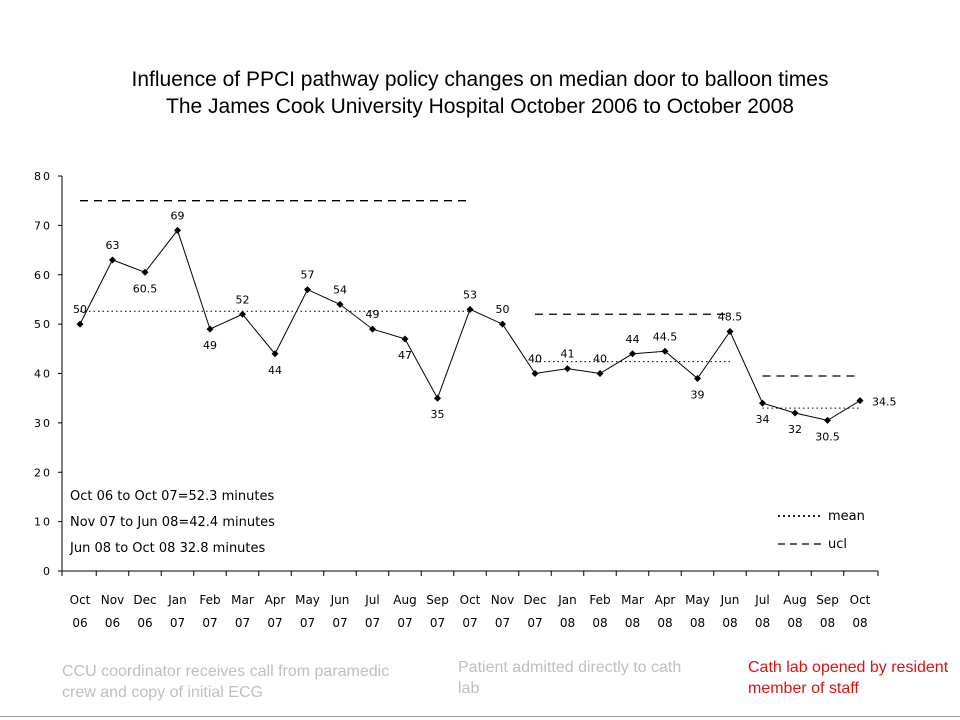  Describe the element at coordinates (480, 716) in the screenshot. I see `bottom-divider` at that location.